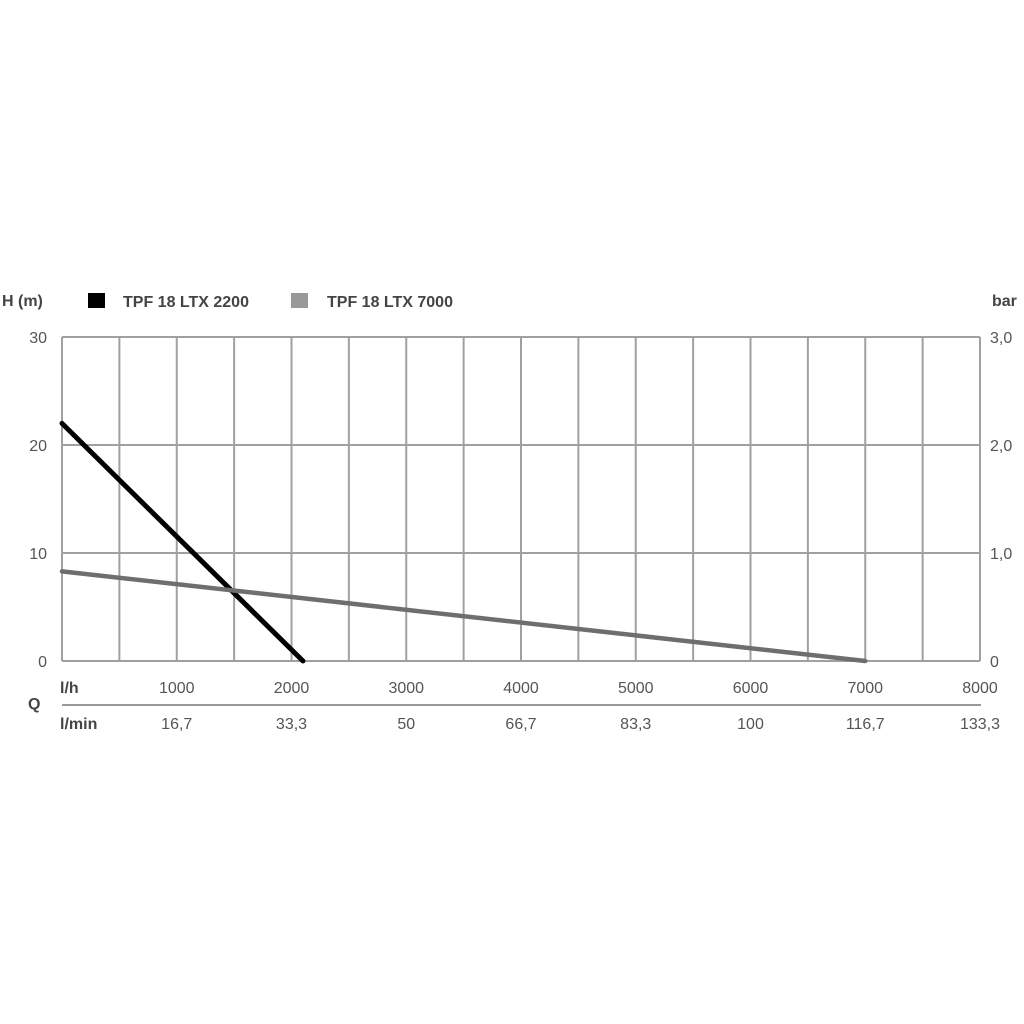 The image size is (1024, 1024). I want to click on x-tick-label-lmin: 66,7, so click(520, 724).